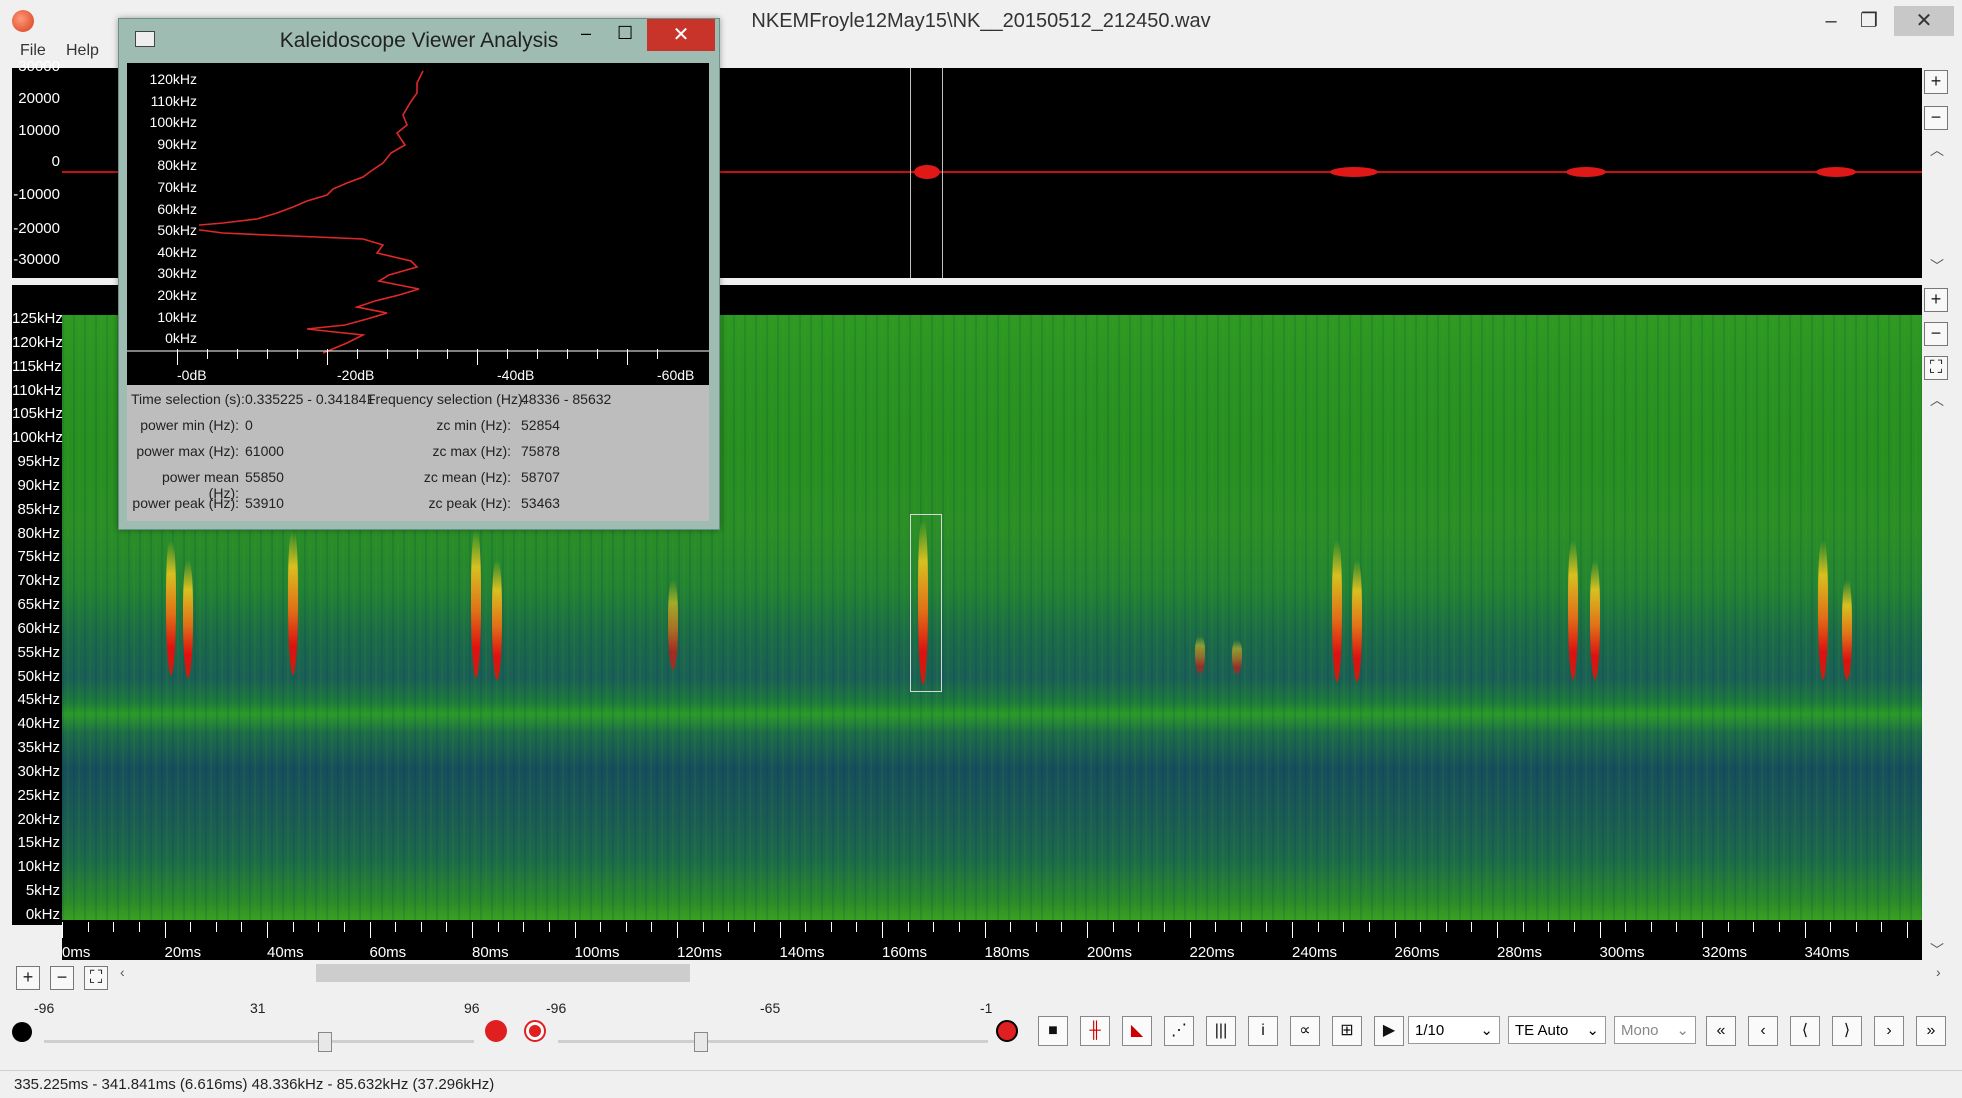 The image size is (1962, 1098). What do you see at coordinates (802, 952) in the screenshot?
I see `time-label: 140ms` at bounding box center [802, 952].